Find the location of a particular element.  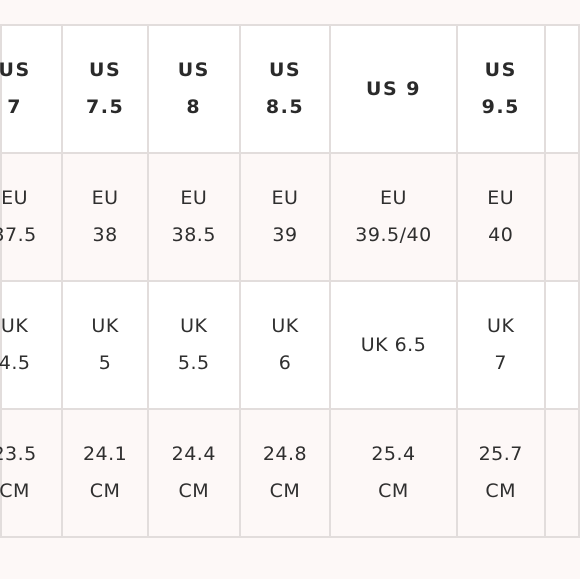

us-size-cell: US 9.5 is located at coordinates (500, 89).